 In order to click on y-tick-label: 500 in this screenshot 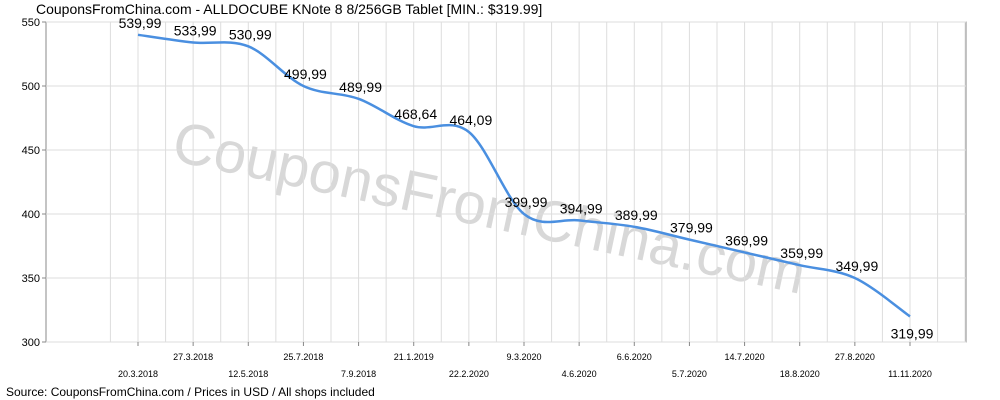, I will do `click(31, 87)`.